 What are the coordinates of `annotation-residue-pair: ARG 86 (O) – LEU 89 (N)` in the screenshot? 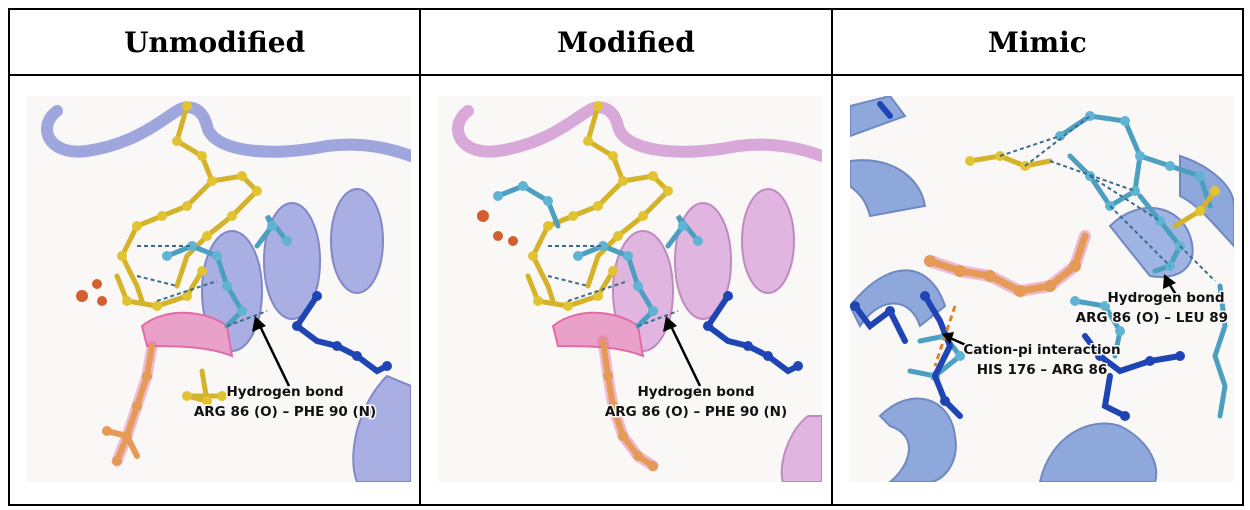 It's located at (1154, 318).